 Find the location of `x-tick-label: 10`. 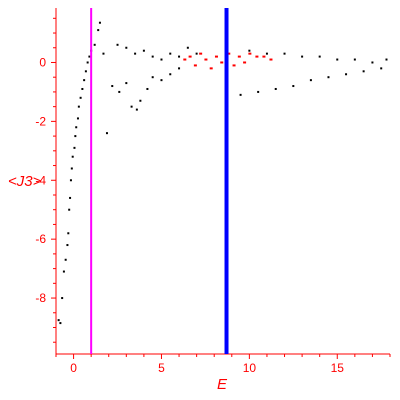

x-tick-label: 10 is located at coordinates (250, 368).